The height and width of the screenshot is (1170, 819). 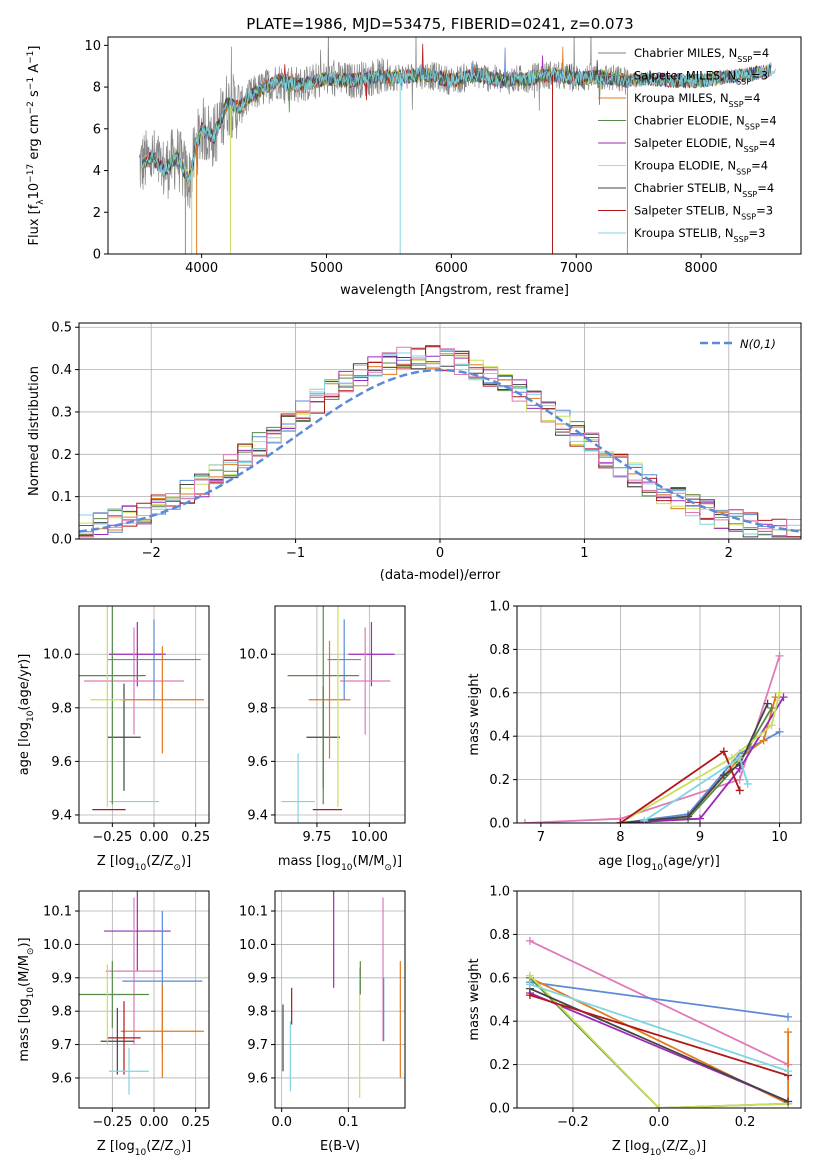 I want to click on y-tick-label: 8, so click(x=97, y=88).